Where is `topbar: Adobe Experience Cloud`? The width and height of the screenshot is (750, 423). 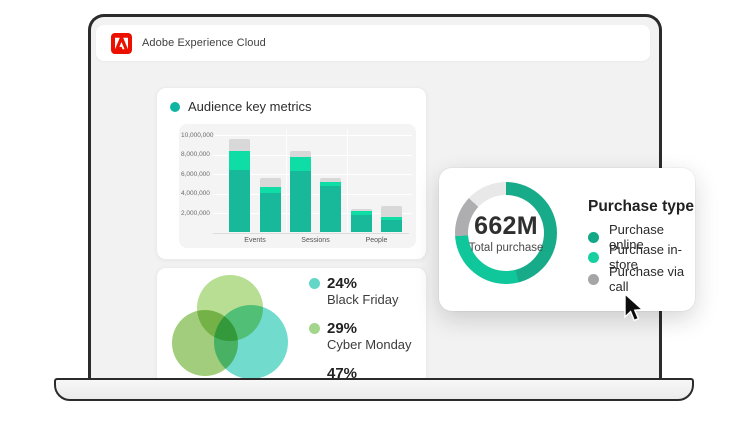
topbar: Adobe Experience Cloud is located at coordinates (373, 43).